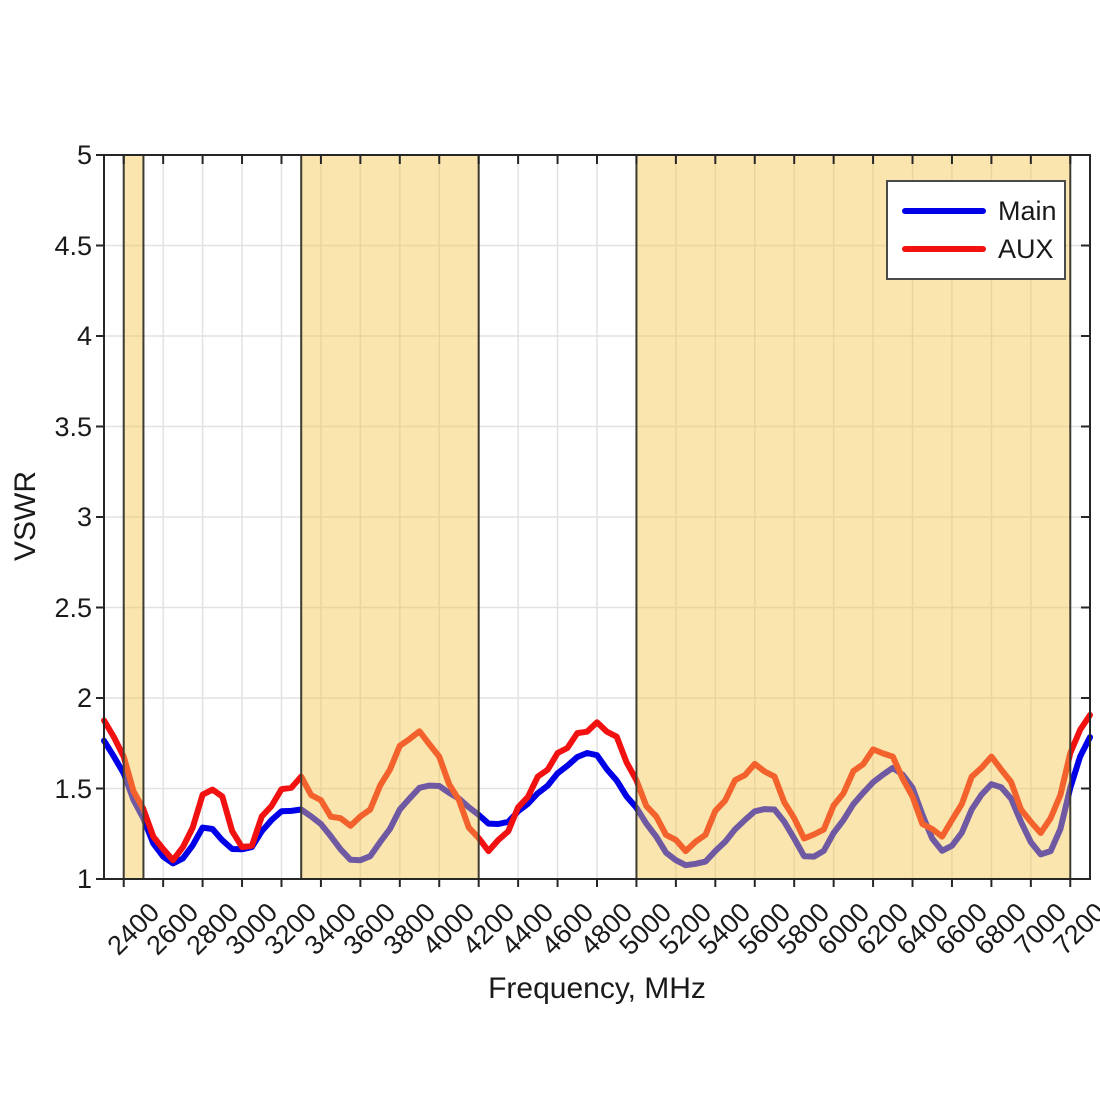 This screenshot has width=1100, height=1100. Describe the element at coordinates (1026, 249) in the screenshot. I see `legend-label-aux: AUX` at that location.